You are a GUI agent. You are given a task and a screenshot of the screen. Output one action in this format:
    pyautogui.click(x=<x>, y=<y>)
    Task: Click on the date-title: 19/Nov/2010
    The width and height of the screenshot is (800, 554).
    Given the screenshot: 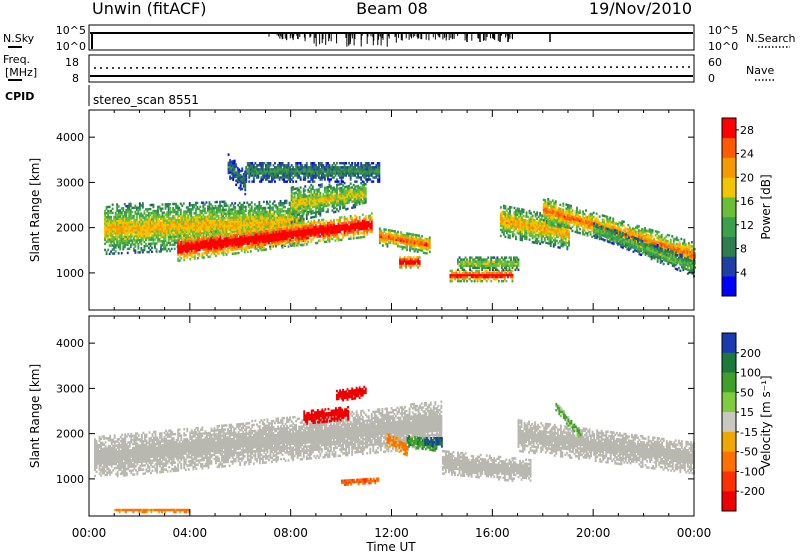 What is the action you would take?
    pyautogui.click(x=640, y=9)
    